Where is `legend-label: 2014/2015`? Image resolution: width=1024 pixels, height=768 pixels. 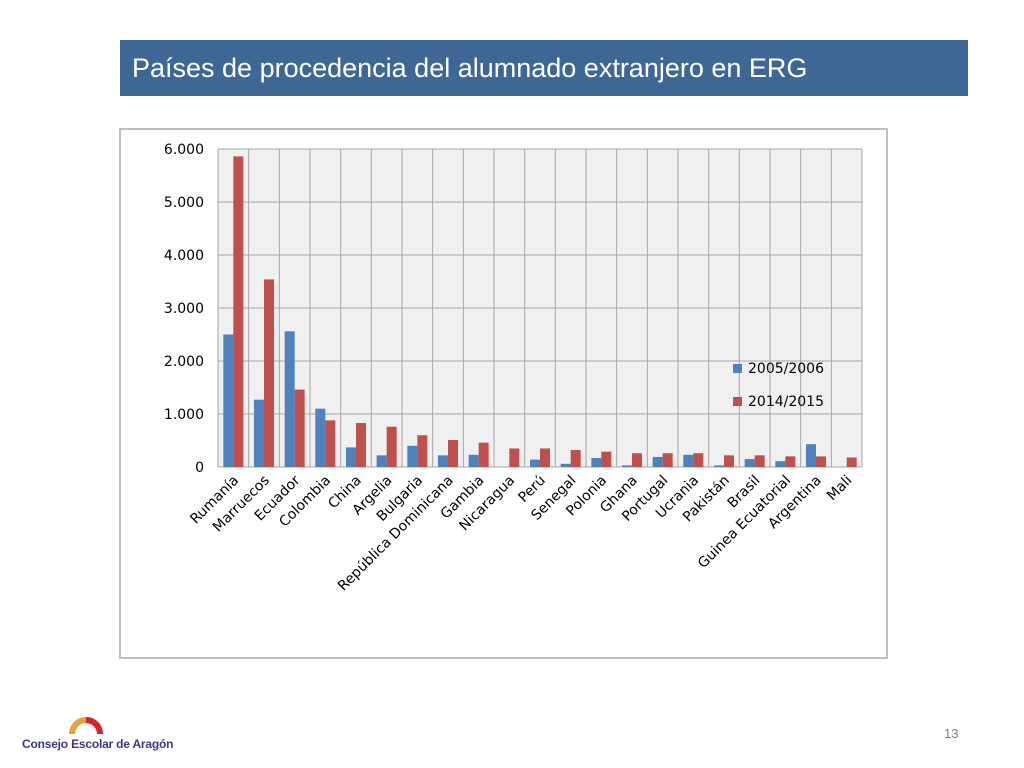 legend-label: 2014/2015 is located at coordinates (786, 402).